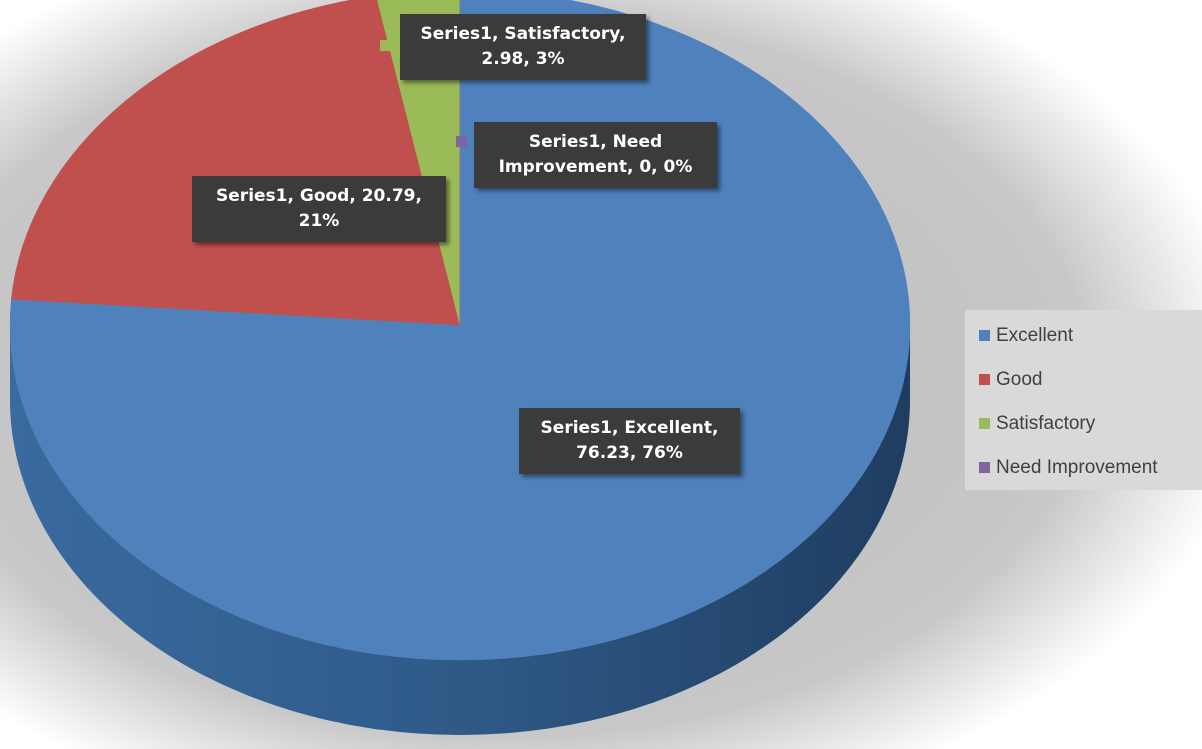 This screenshot has height=749, width=1202. I want to click on legend-item-satisfactory: Satisfactory, so click(1090, 423).